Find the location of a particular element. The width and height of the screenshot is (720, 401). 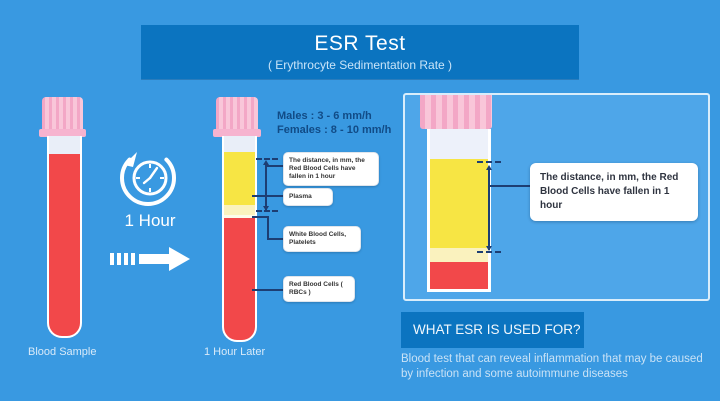

rbc-connector is located at coordinates (267, 290).